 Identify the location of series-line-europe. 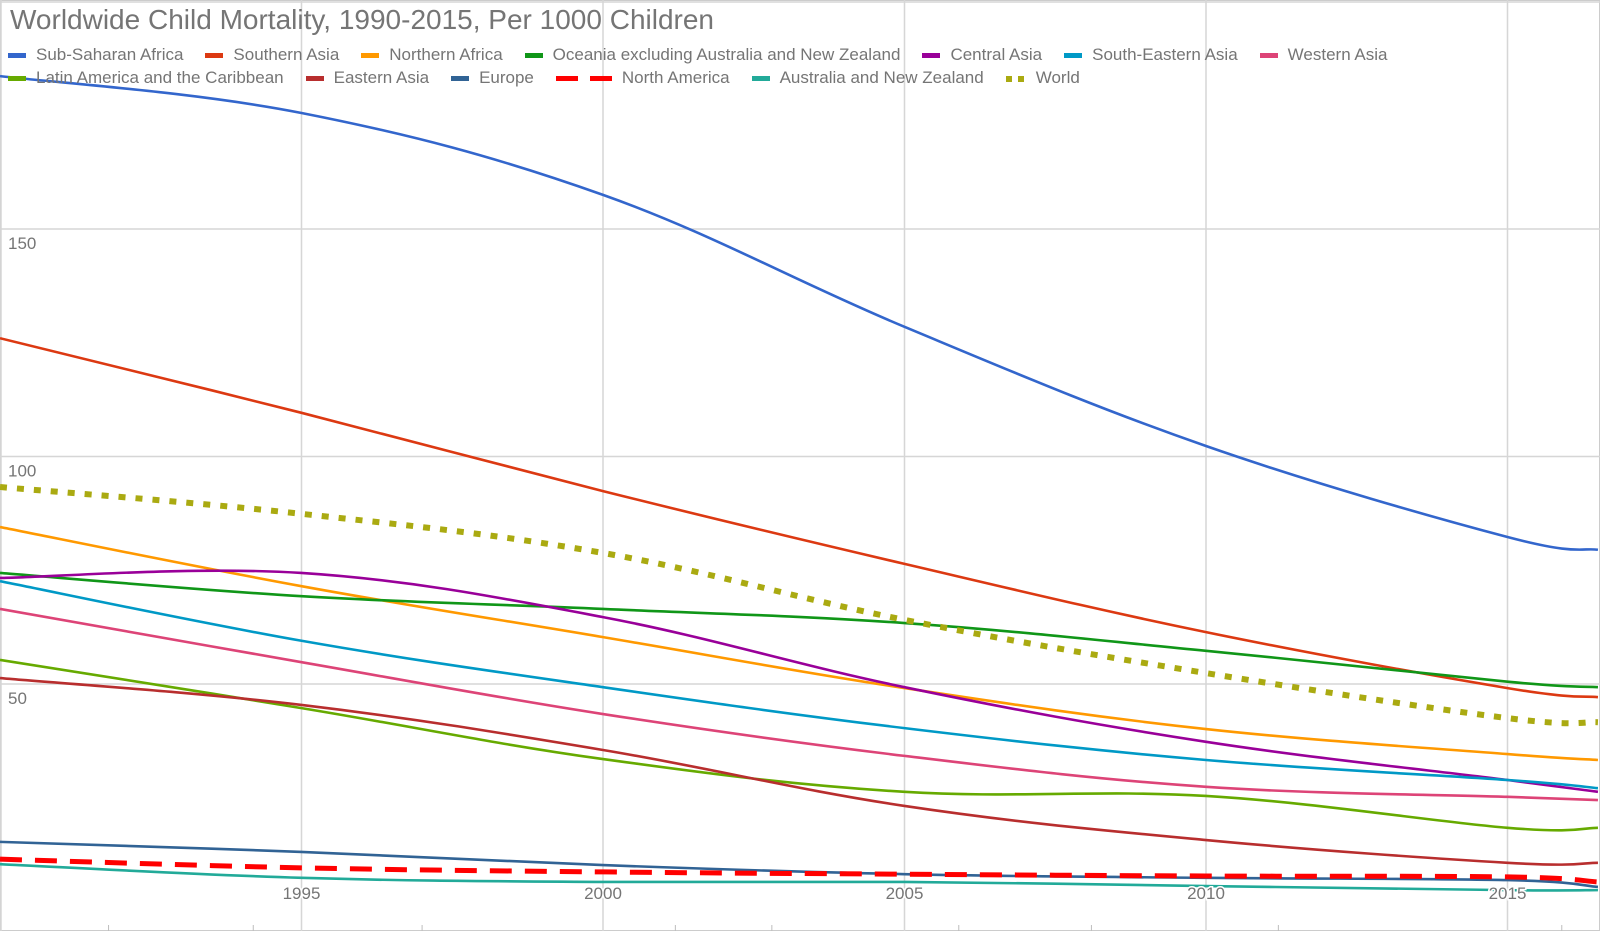
(799, 864).